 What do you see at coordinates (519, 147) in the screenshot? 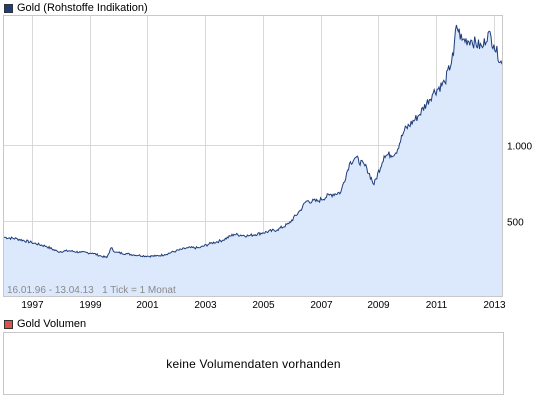
I see `y-tick-label: 1.000` at bounding box center [519, 147].